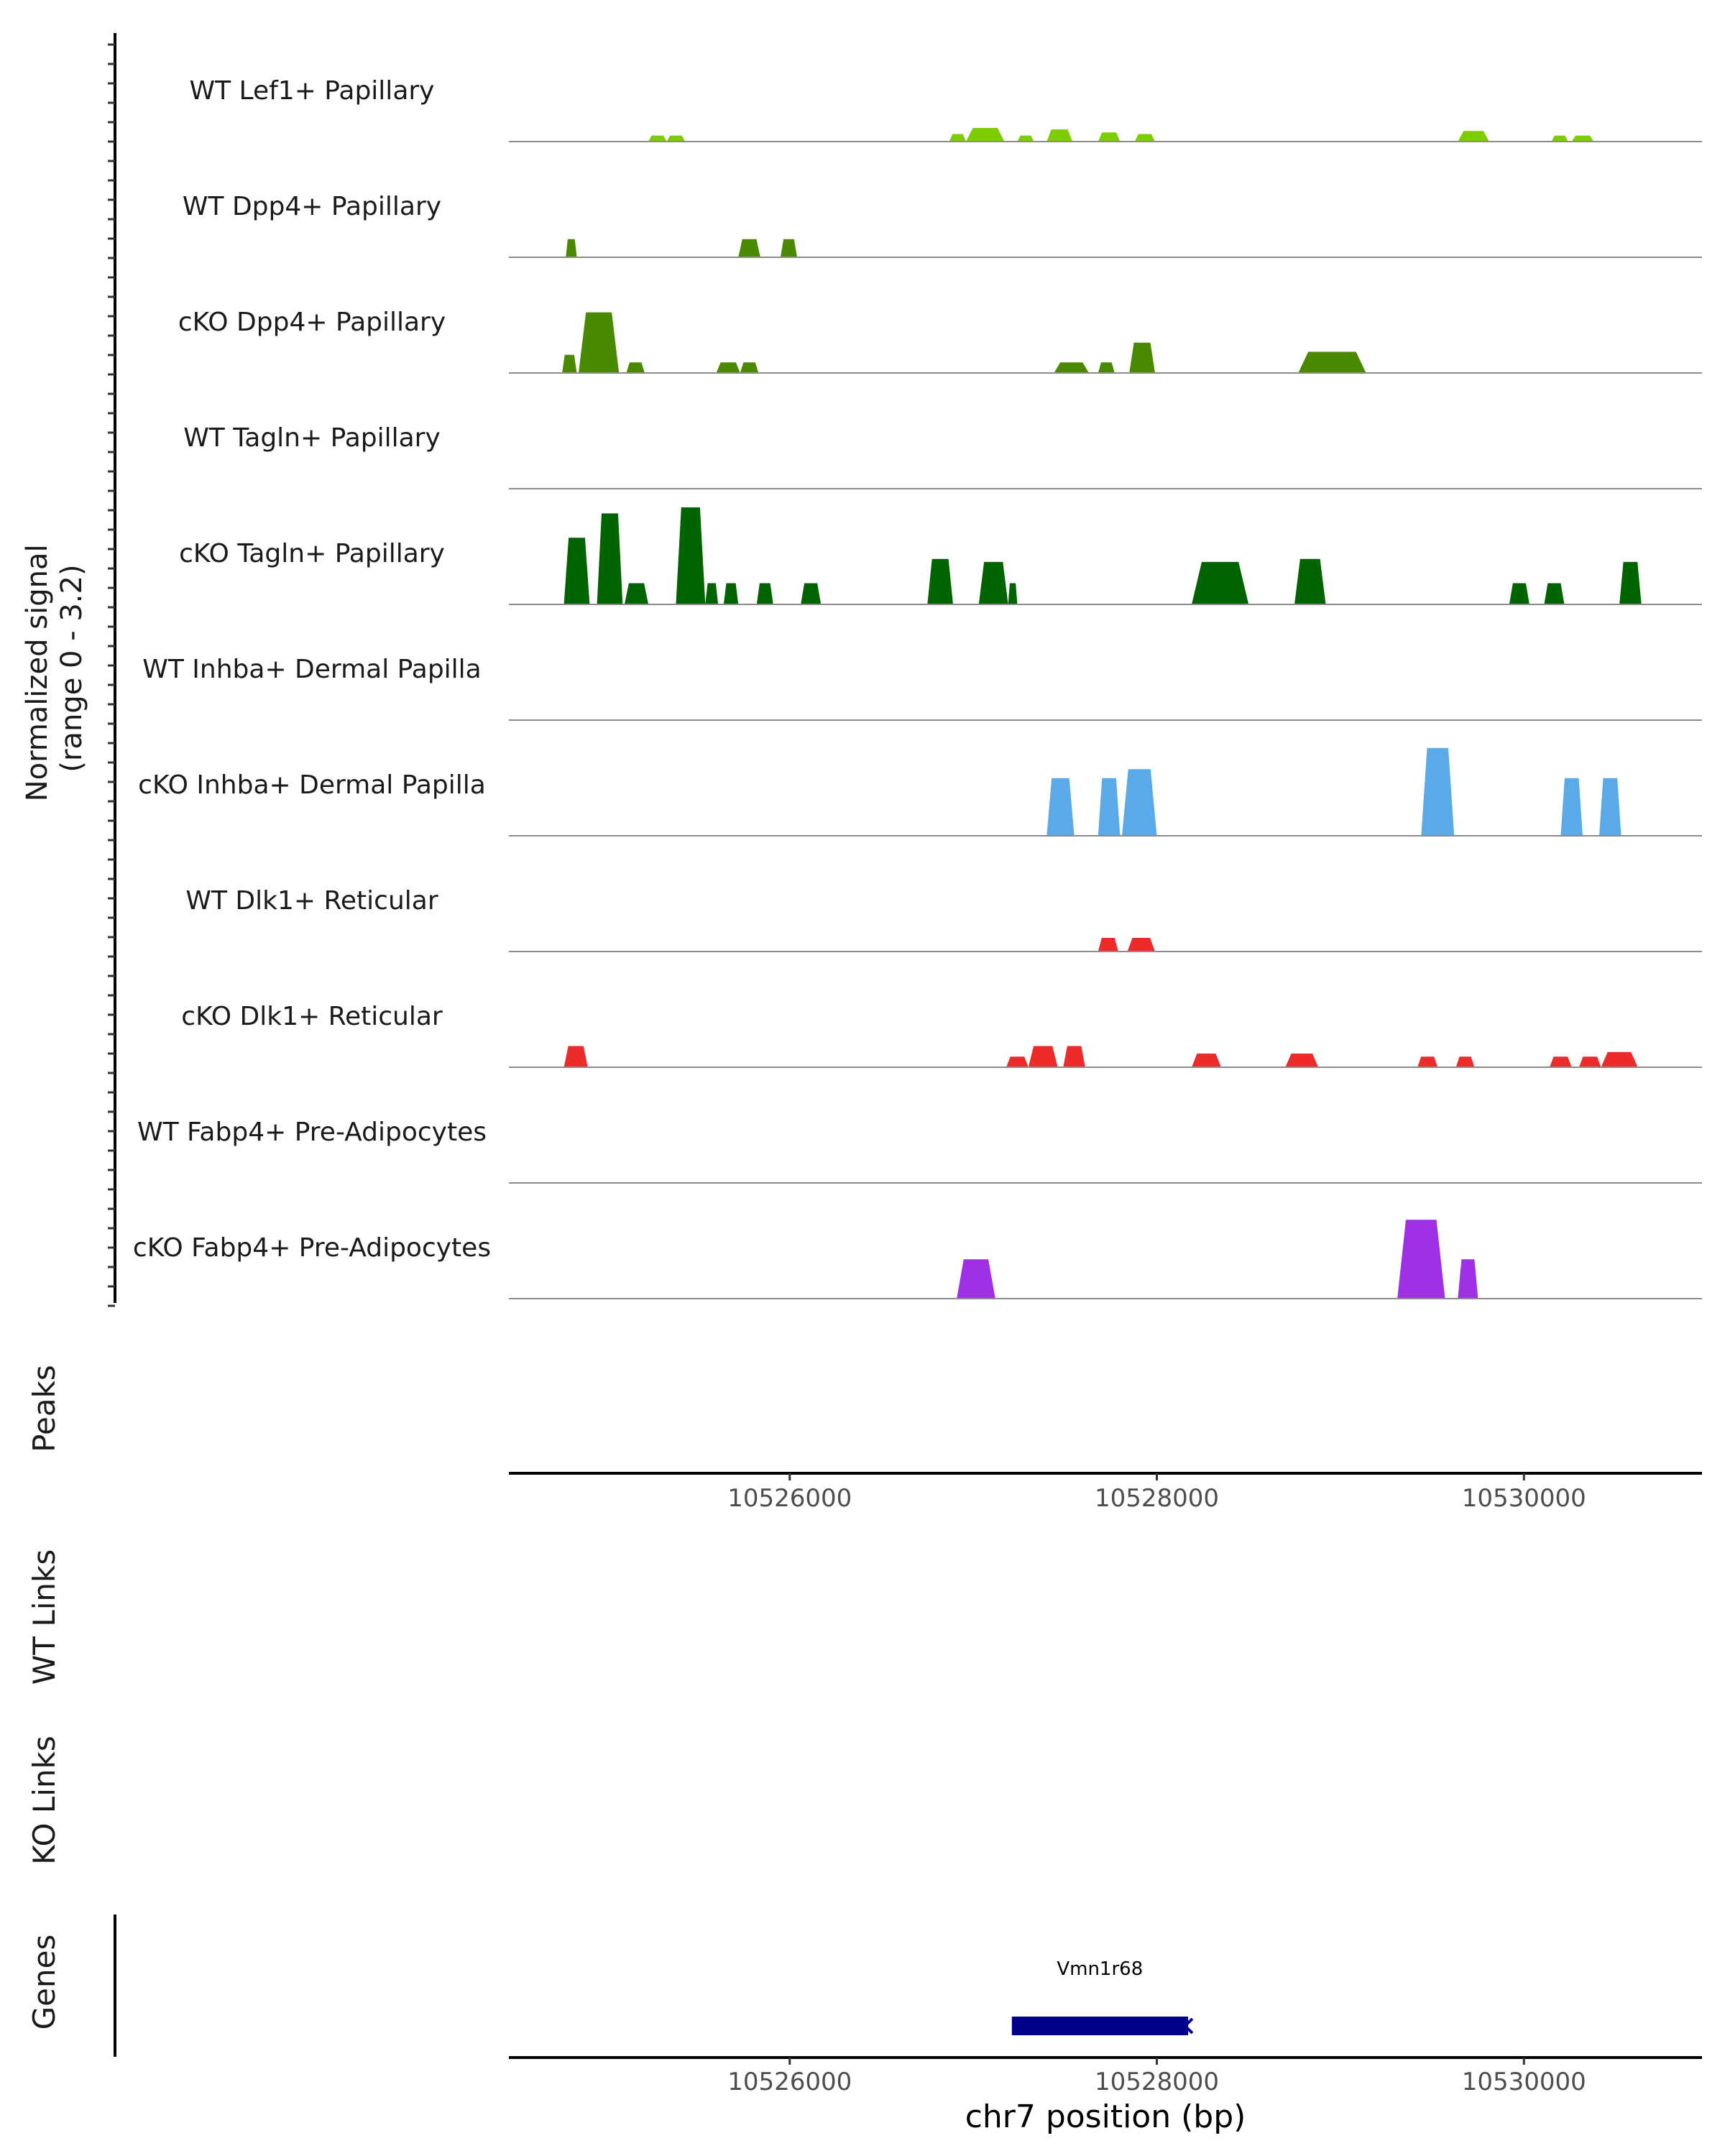 The width and height of the screenshot is (1725, 2156). Describe the element at coordinates (312, 1017) in the screenshot. I see `track-label: cKO Dlk1+ Reticular` at that location.